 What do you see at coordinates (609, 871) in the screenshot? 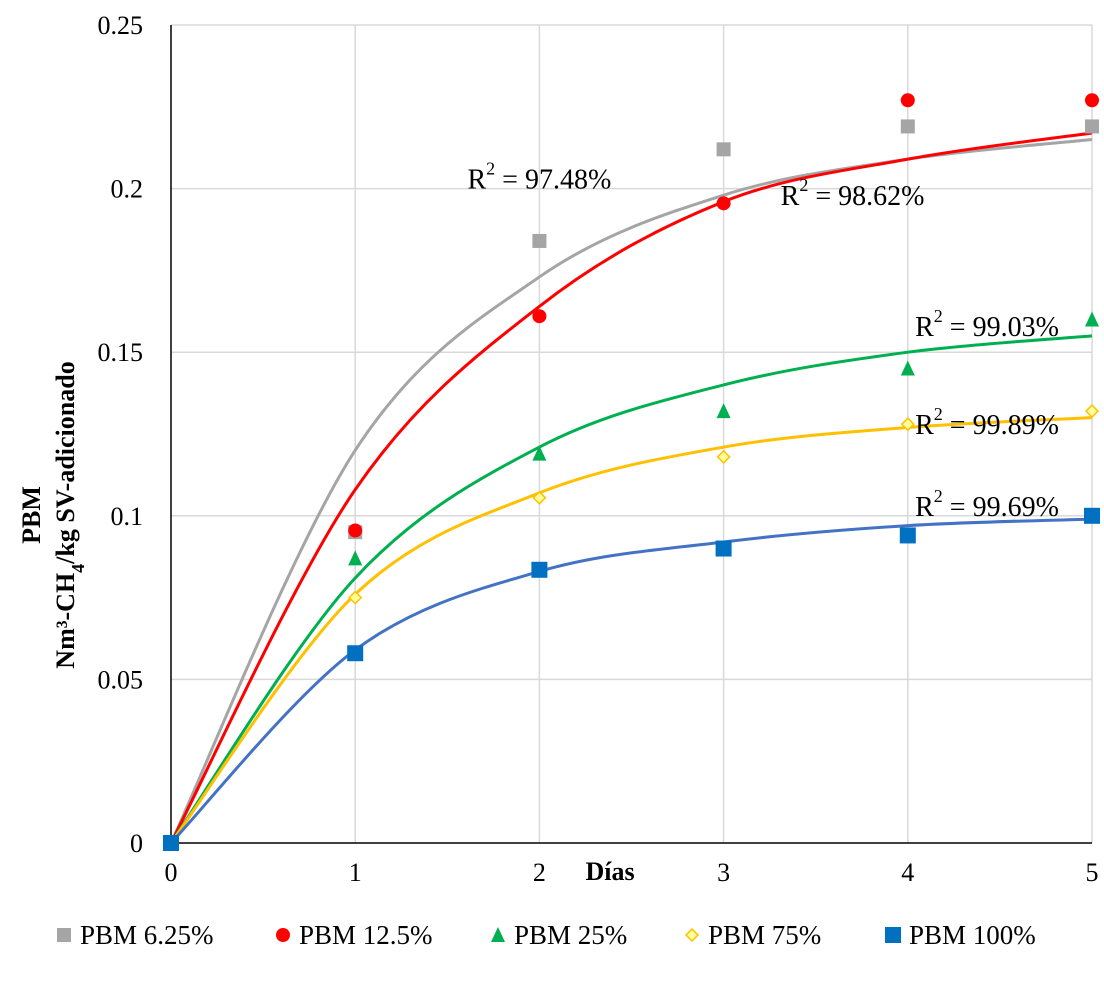
I see `x-axis-title: Días` at bounding box center [609, 871].